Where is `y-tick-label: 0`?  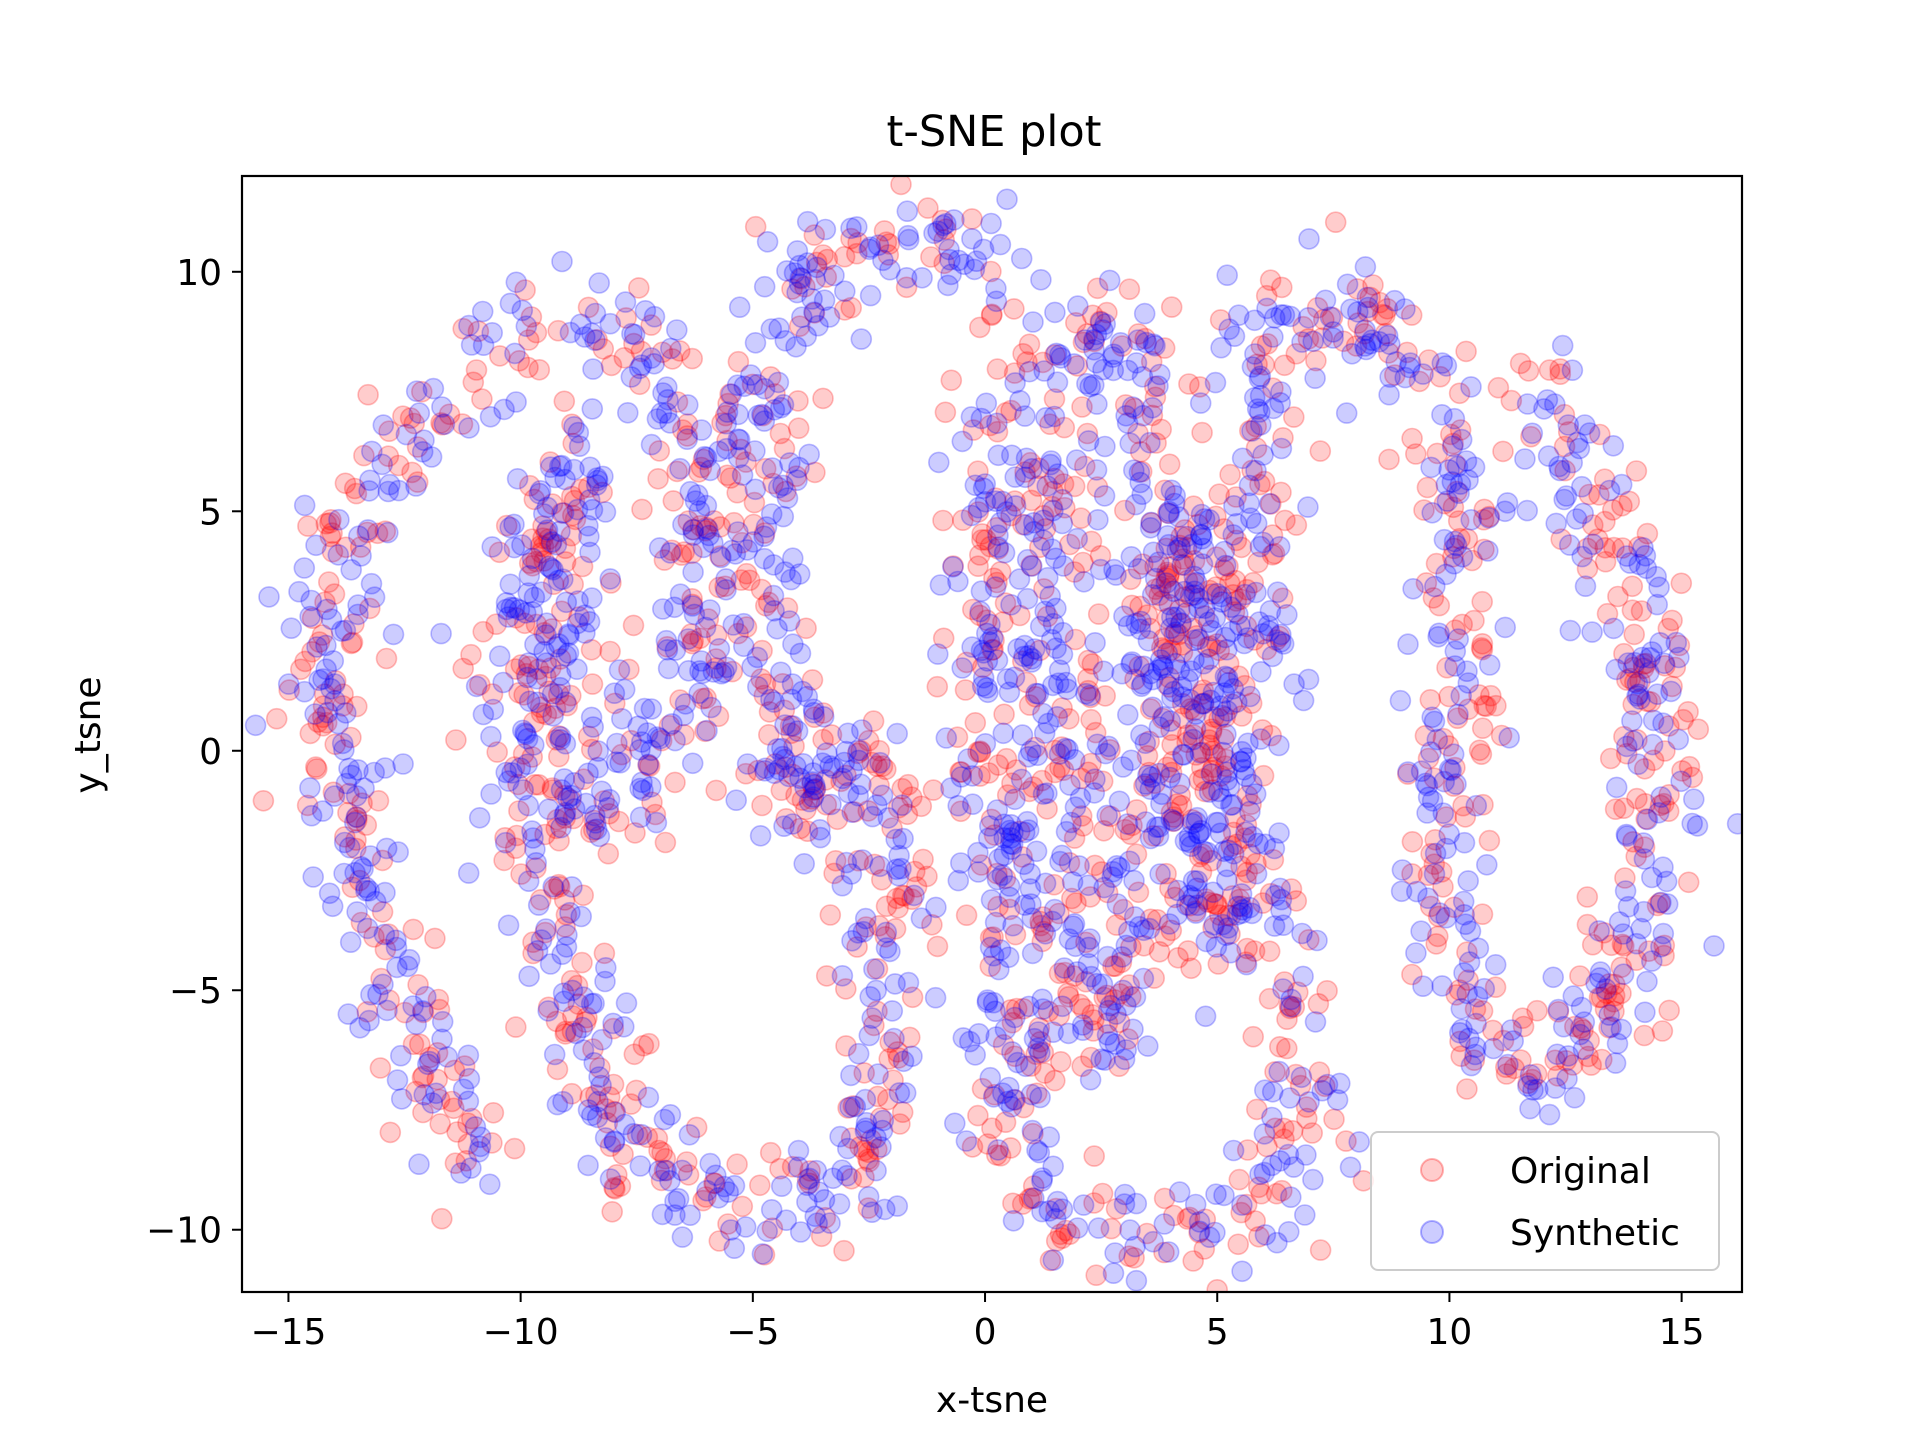
y-tick-label: 0 is located at coordinates (210, 752).